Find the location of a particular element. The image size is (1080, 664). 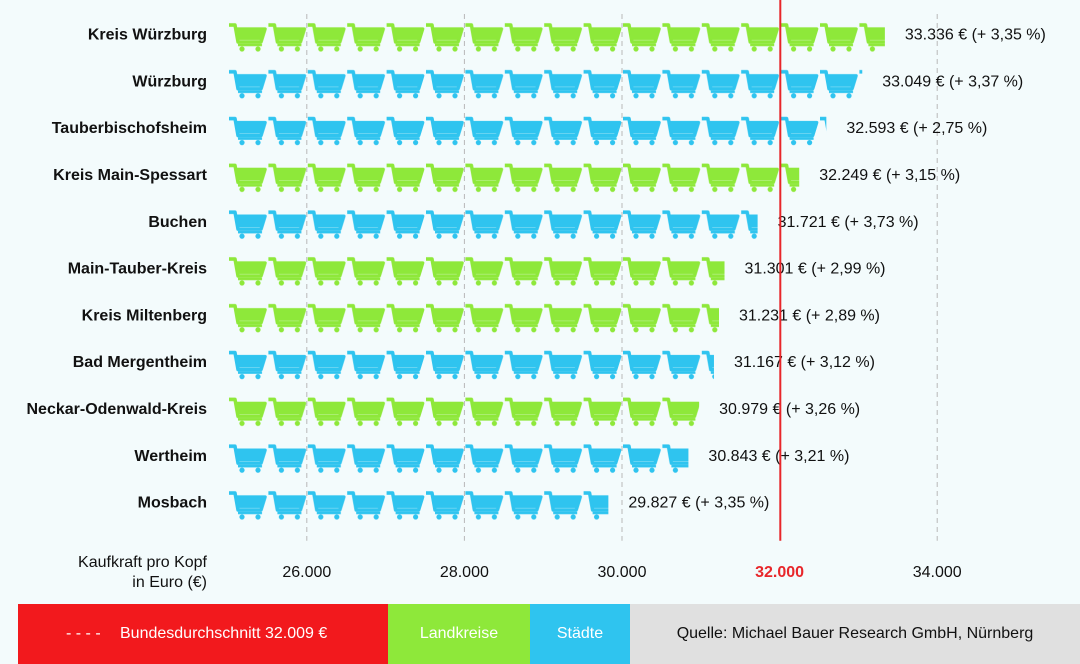

x-tick-label: 26.000 is located at coordinates (306, 572).